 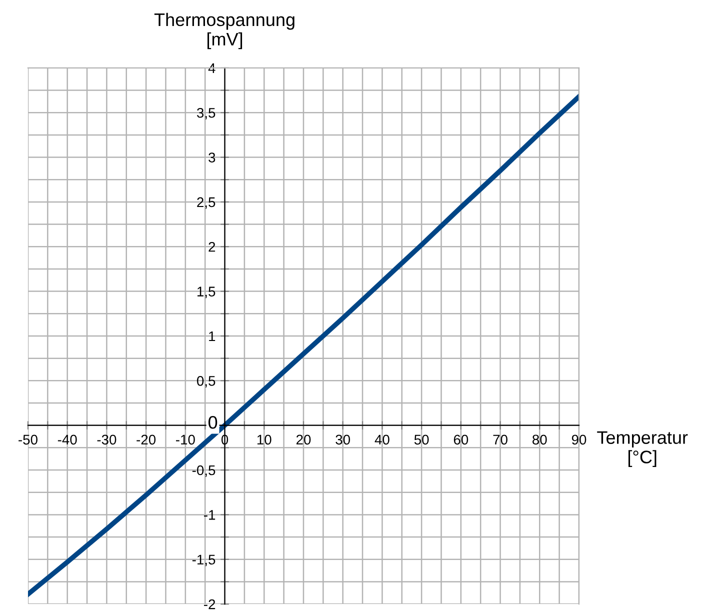 I want to click on x-tick-label: 90, so click(x=579, y=439).